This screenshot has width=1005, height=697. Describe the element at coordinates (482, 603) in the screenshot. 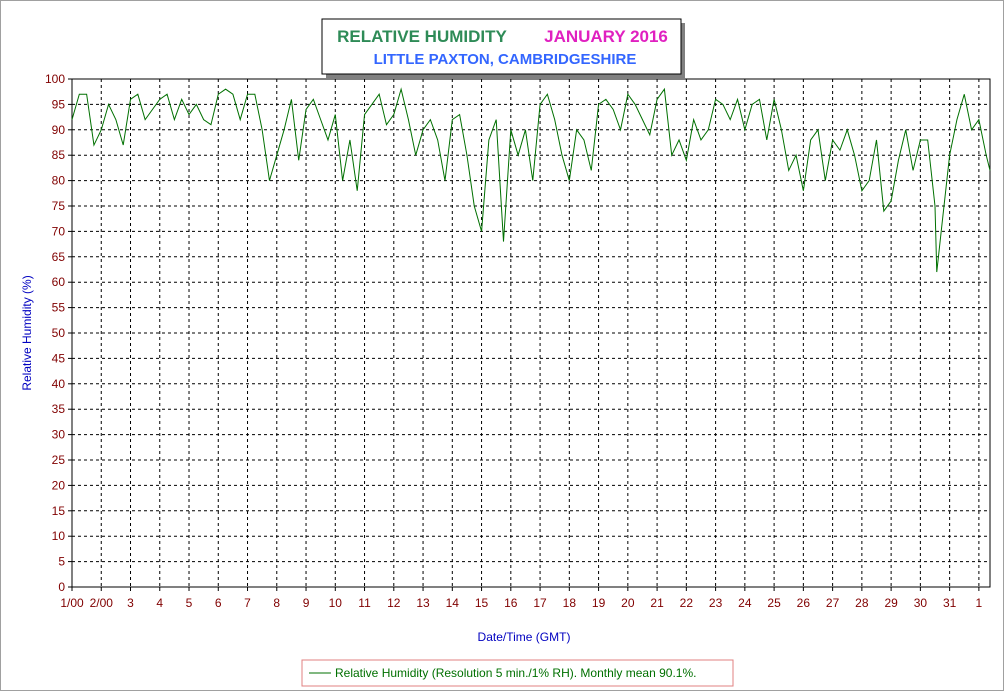

I see `x-tick-label: 15` at that location.